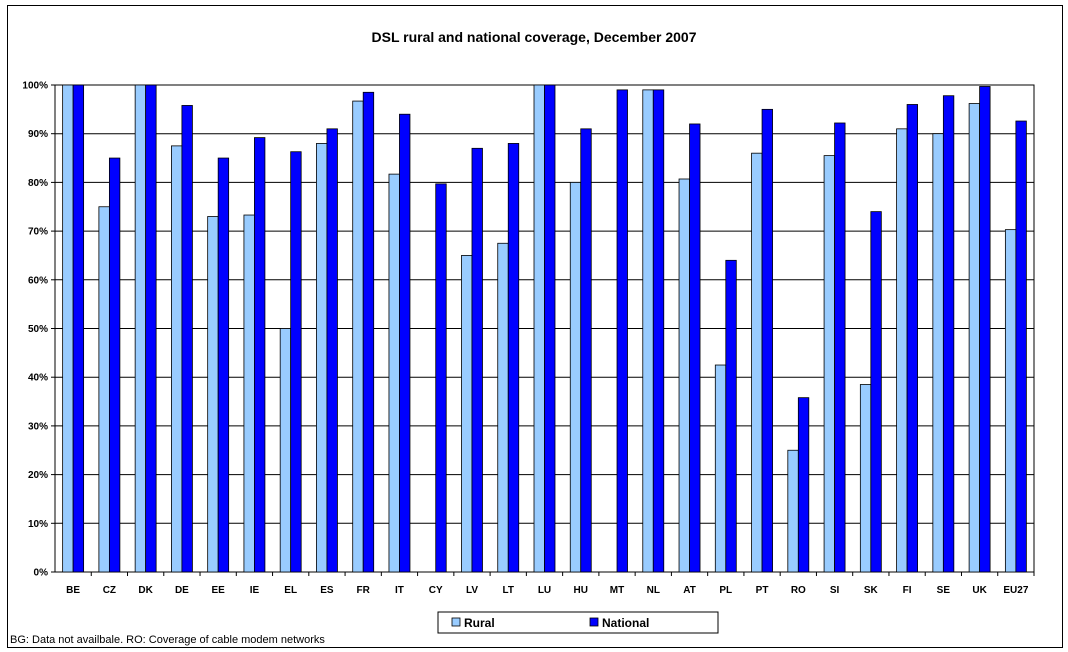 The width and height of the screenshot is (1068, 652). I want to click on y-tick-label: 10%, so click(38, 524).